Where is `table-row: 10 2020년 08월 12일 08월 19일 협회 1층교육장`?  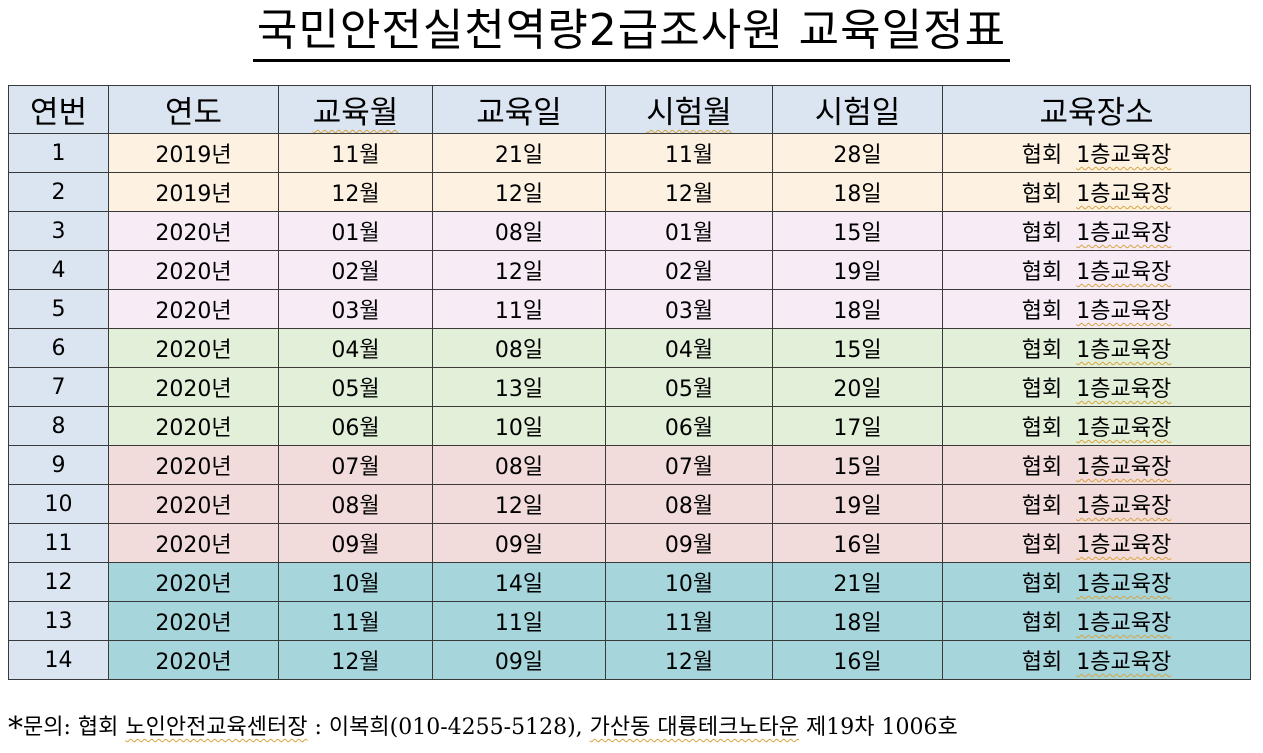 table-row: 10 2020년 08월 12일 08월 19일 협회 1층교육장 is located at coordinates (629, 504).